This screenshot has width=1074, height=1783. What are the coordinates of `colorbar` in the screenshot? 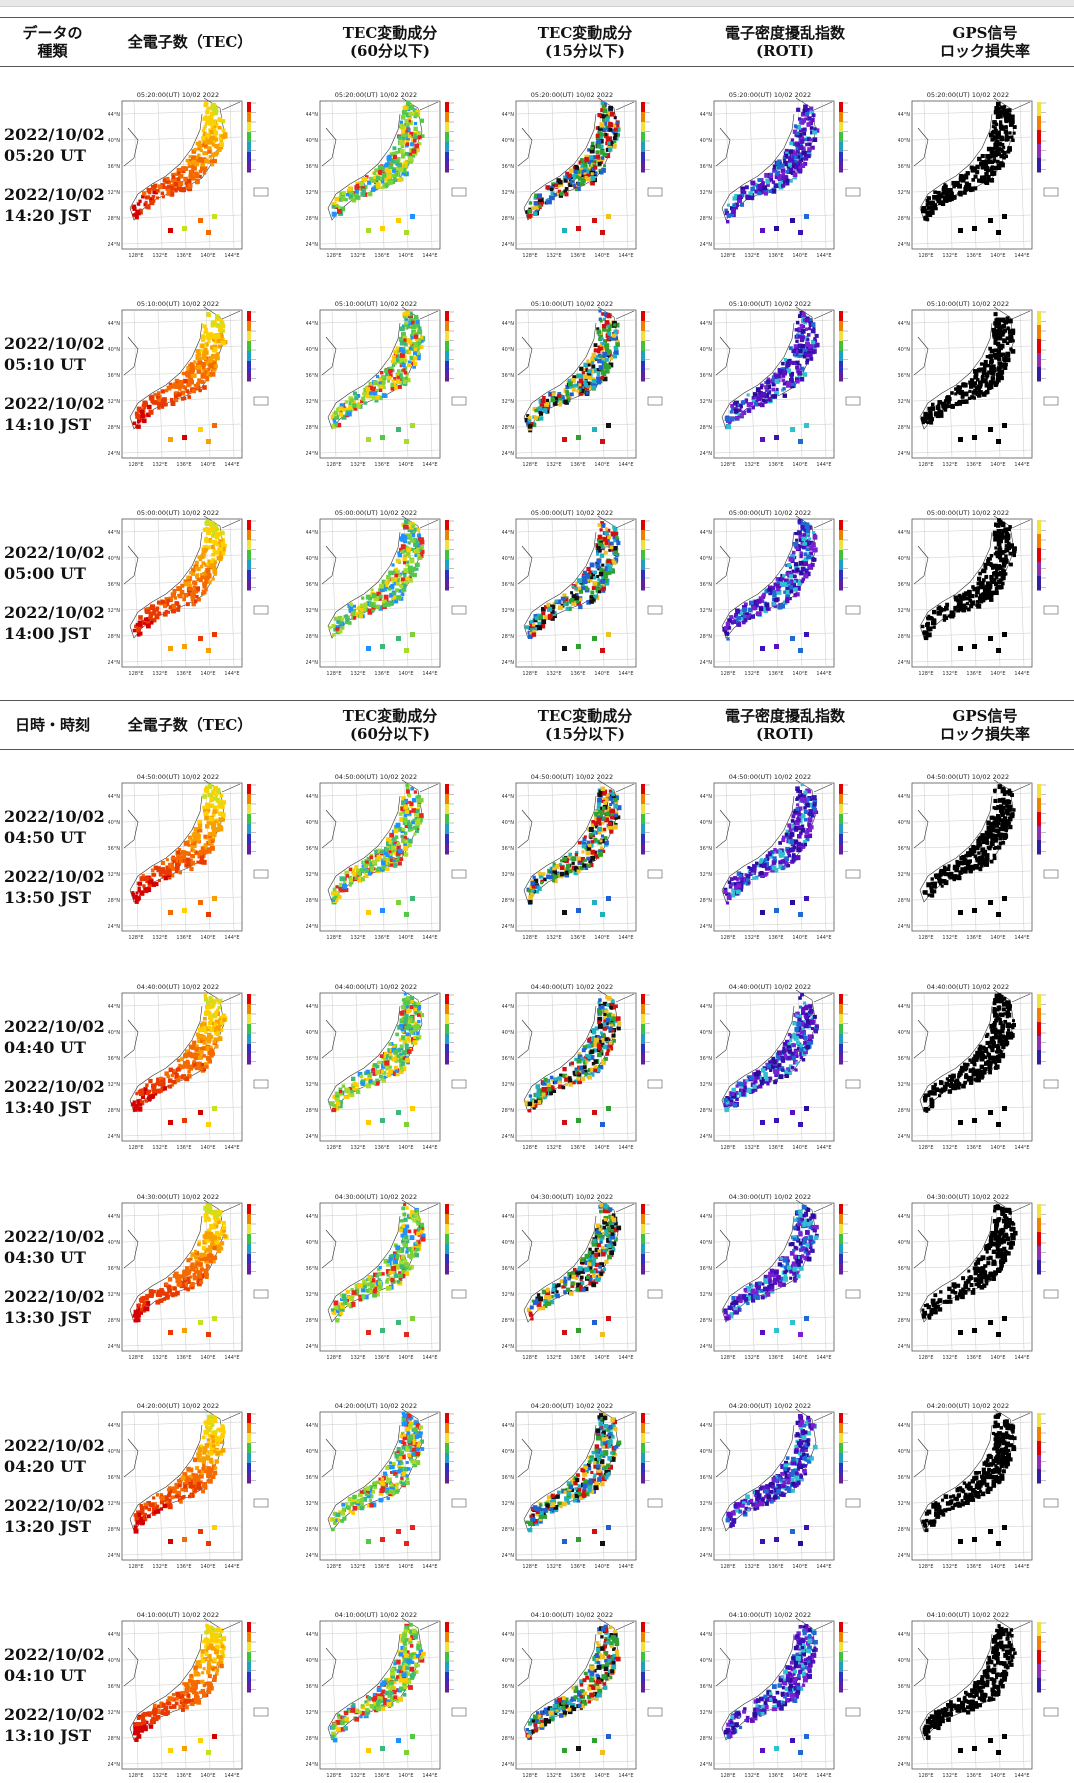 It's located at (843, 346).